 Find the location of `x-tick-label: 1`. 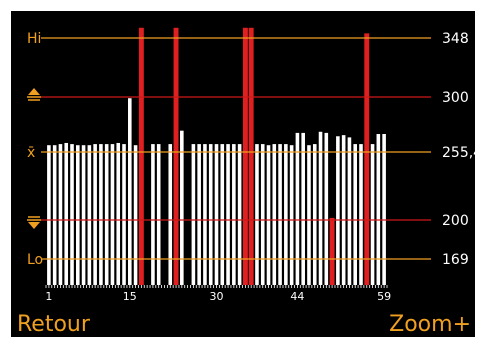

x-tick-label: 1 is located at coordinates (48, 296).